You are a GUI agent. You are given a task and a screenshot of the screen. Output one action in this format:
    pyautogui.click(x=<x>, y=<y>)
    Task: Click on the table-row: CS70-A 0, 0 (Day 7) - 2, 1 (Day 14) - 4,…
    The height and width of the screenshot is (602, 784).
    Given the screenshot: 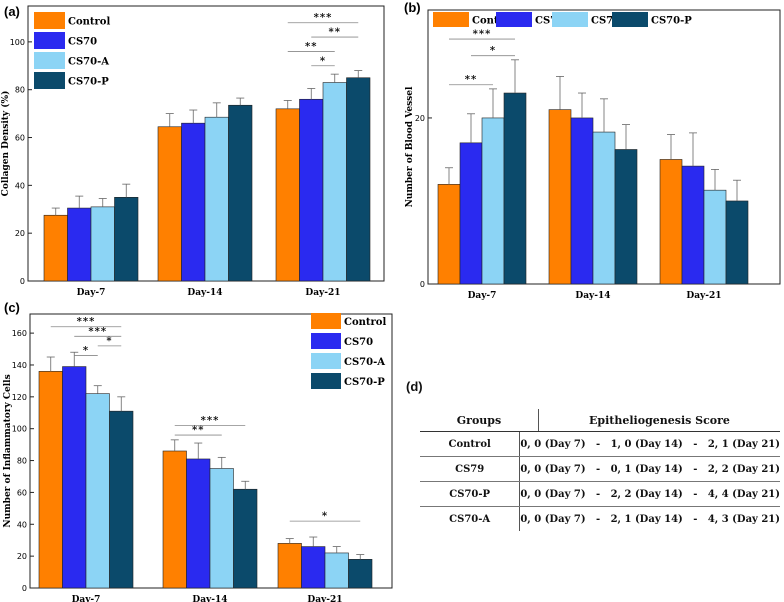 What is the action you would take?
    pyautogui.click(x=600, y=519)
    